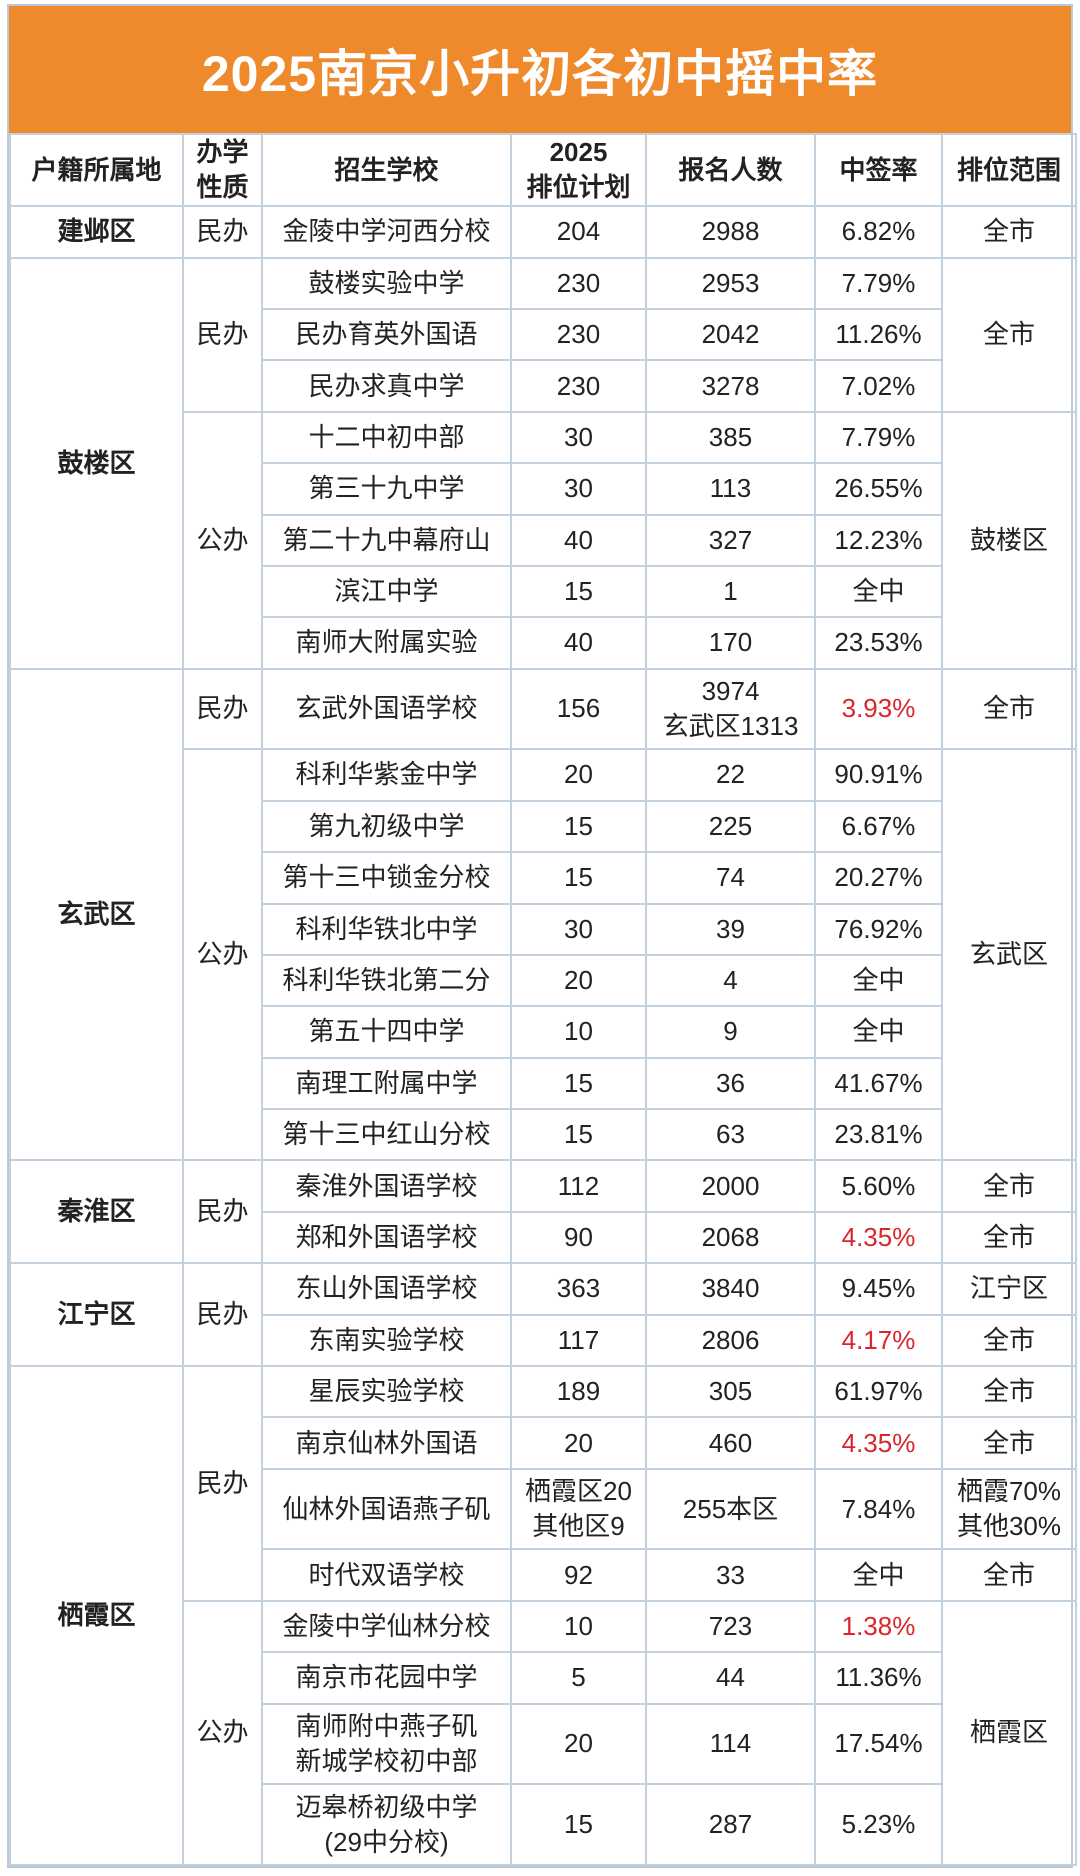 The image size is (1080, 1876). Describe the element at coordinates (578, 1340) in the screenshot. I see `plan-cell: 117` at that location.